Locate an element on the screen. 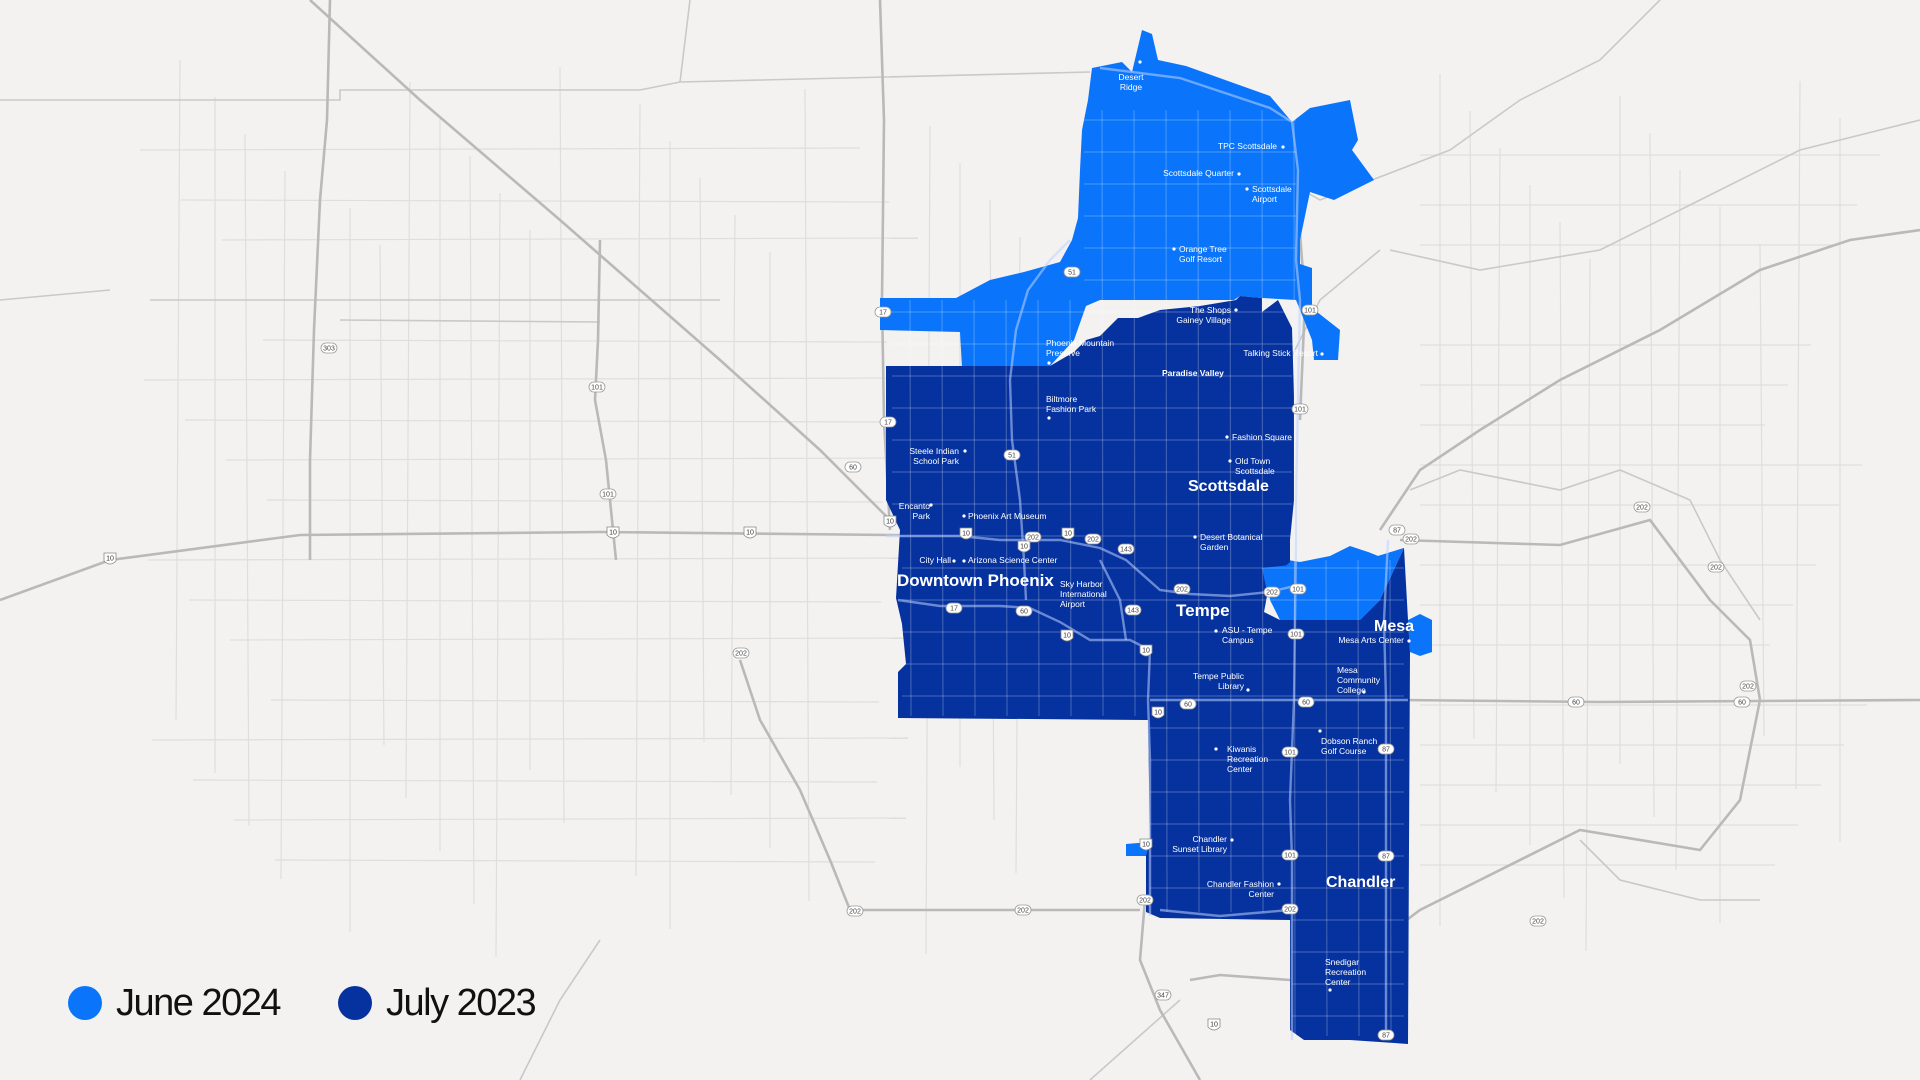  poi-arizona-science: Arizona Science Center is located at coordinates (1009, 560).